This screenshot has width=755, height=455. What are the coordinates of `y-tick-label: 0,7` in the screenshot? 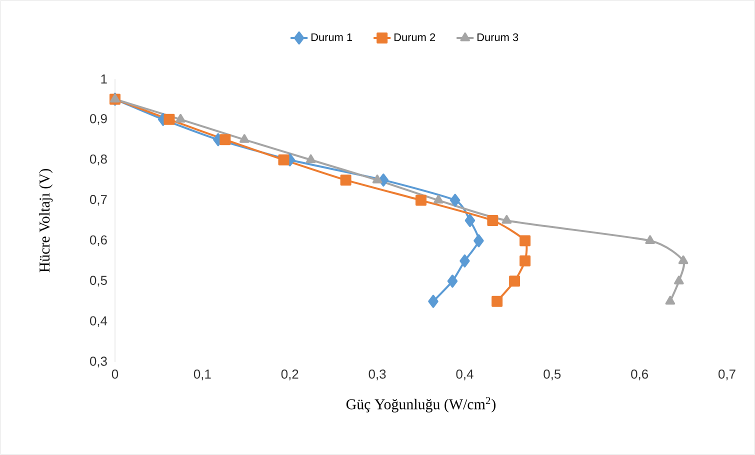 It's located at (98, 200).